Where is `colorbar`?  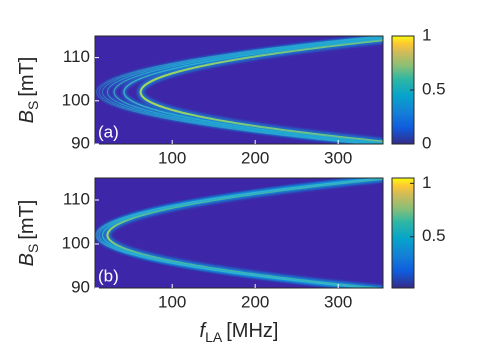 colorbar is located at coordinates (403, 233).